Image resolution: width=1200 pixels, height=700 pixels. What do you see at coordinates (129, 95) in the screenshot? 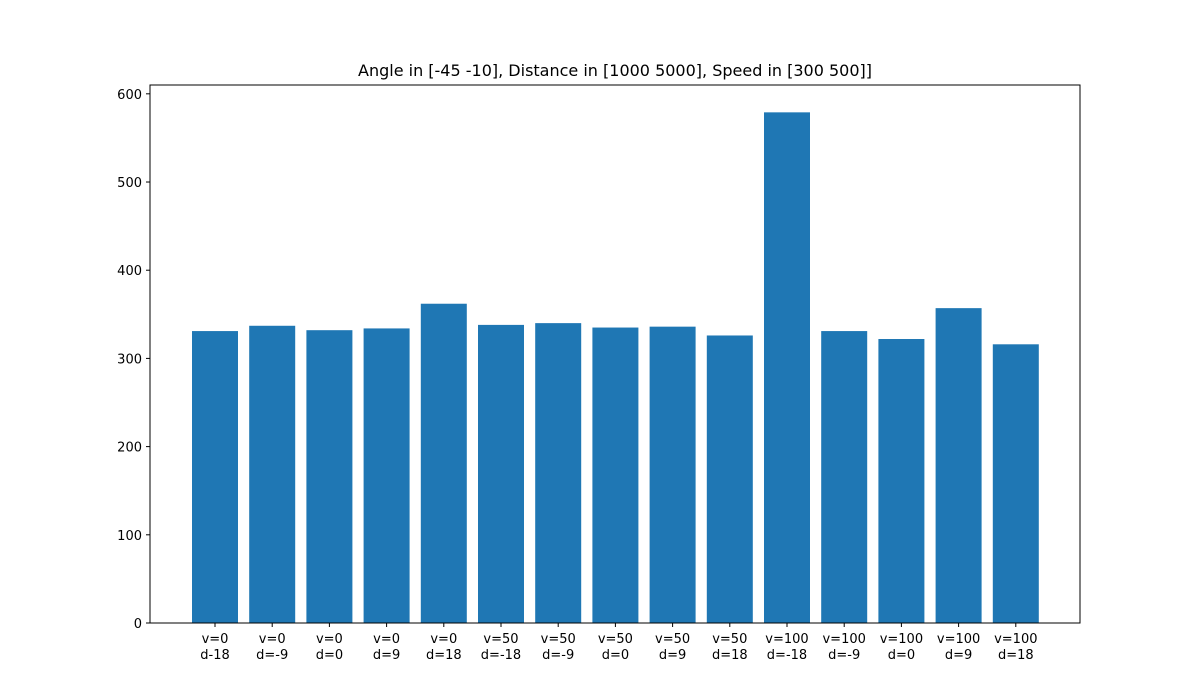
I see `y-tick-label: 600` at bounding box center [129, 95].